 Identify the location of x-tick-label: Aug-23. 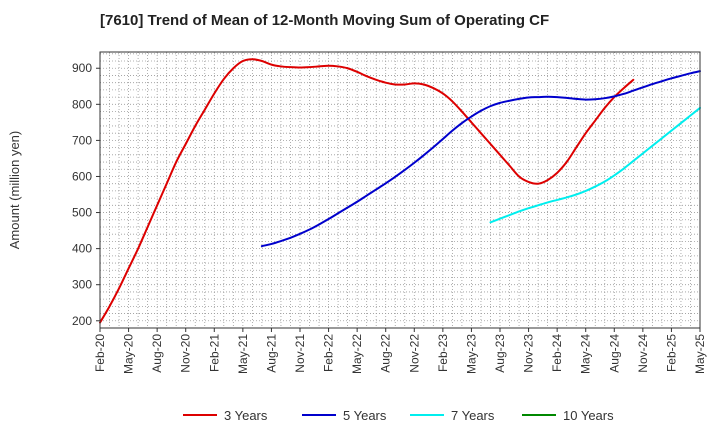
(500, 353).